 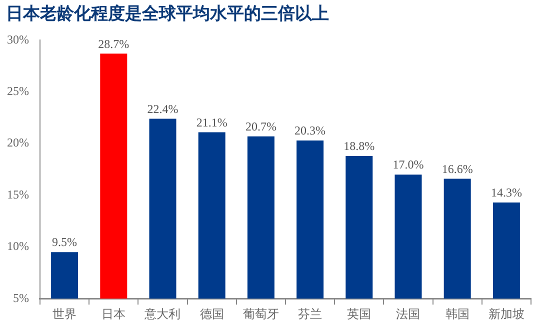 What do you see at coordinates (359, 146) in the screenshot?
I see `data-label: 18.8%` at bounding box center [359, 146].